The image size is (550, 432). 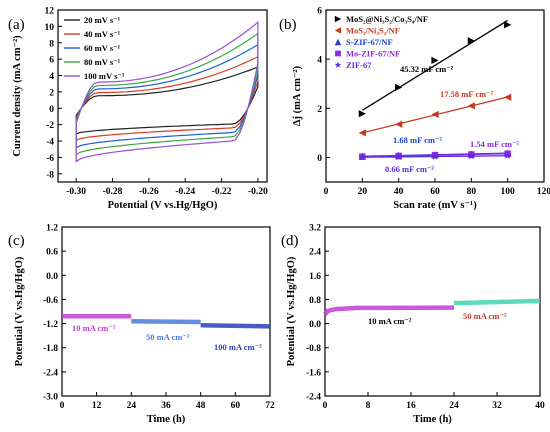 What do you see at coordinates (222, 192) in the screenshot?
I see `x-tick-label: -0.22` at bounding box center [222, 192].